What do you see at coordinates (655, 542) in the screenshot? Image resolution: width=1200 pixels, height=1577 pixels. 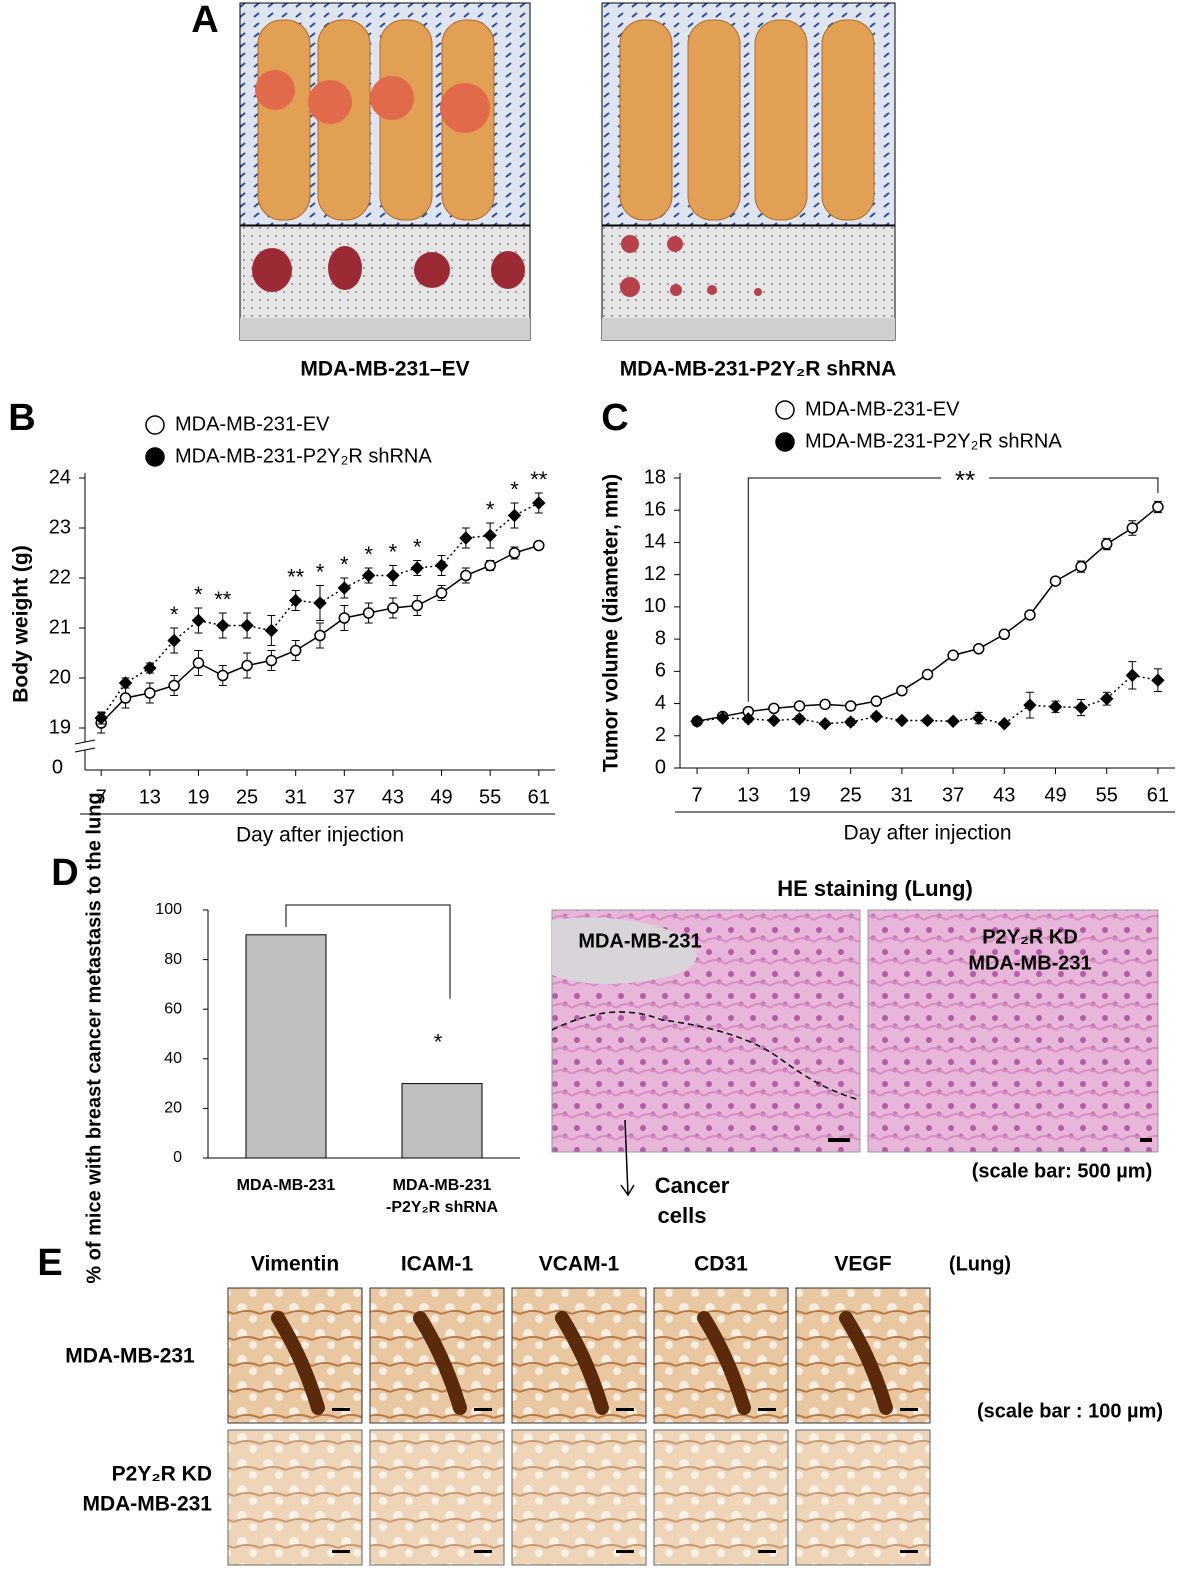 I see `y-tick-label: 14` at bounding box center [655, 542].